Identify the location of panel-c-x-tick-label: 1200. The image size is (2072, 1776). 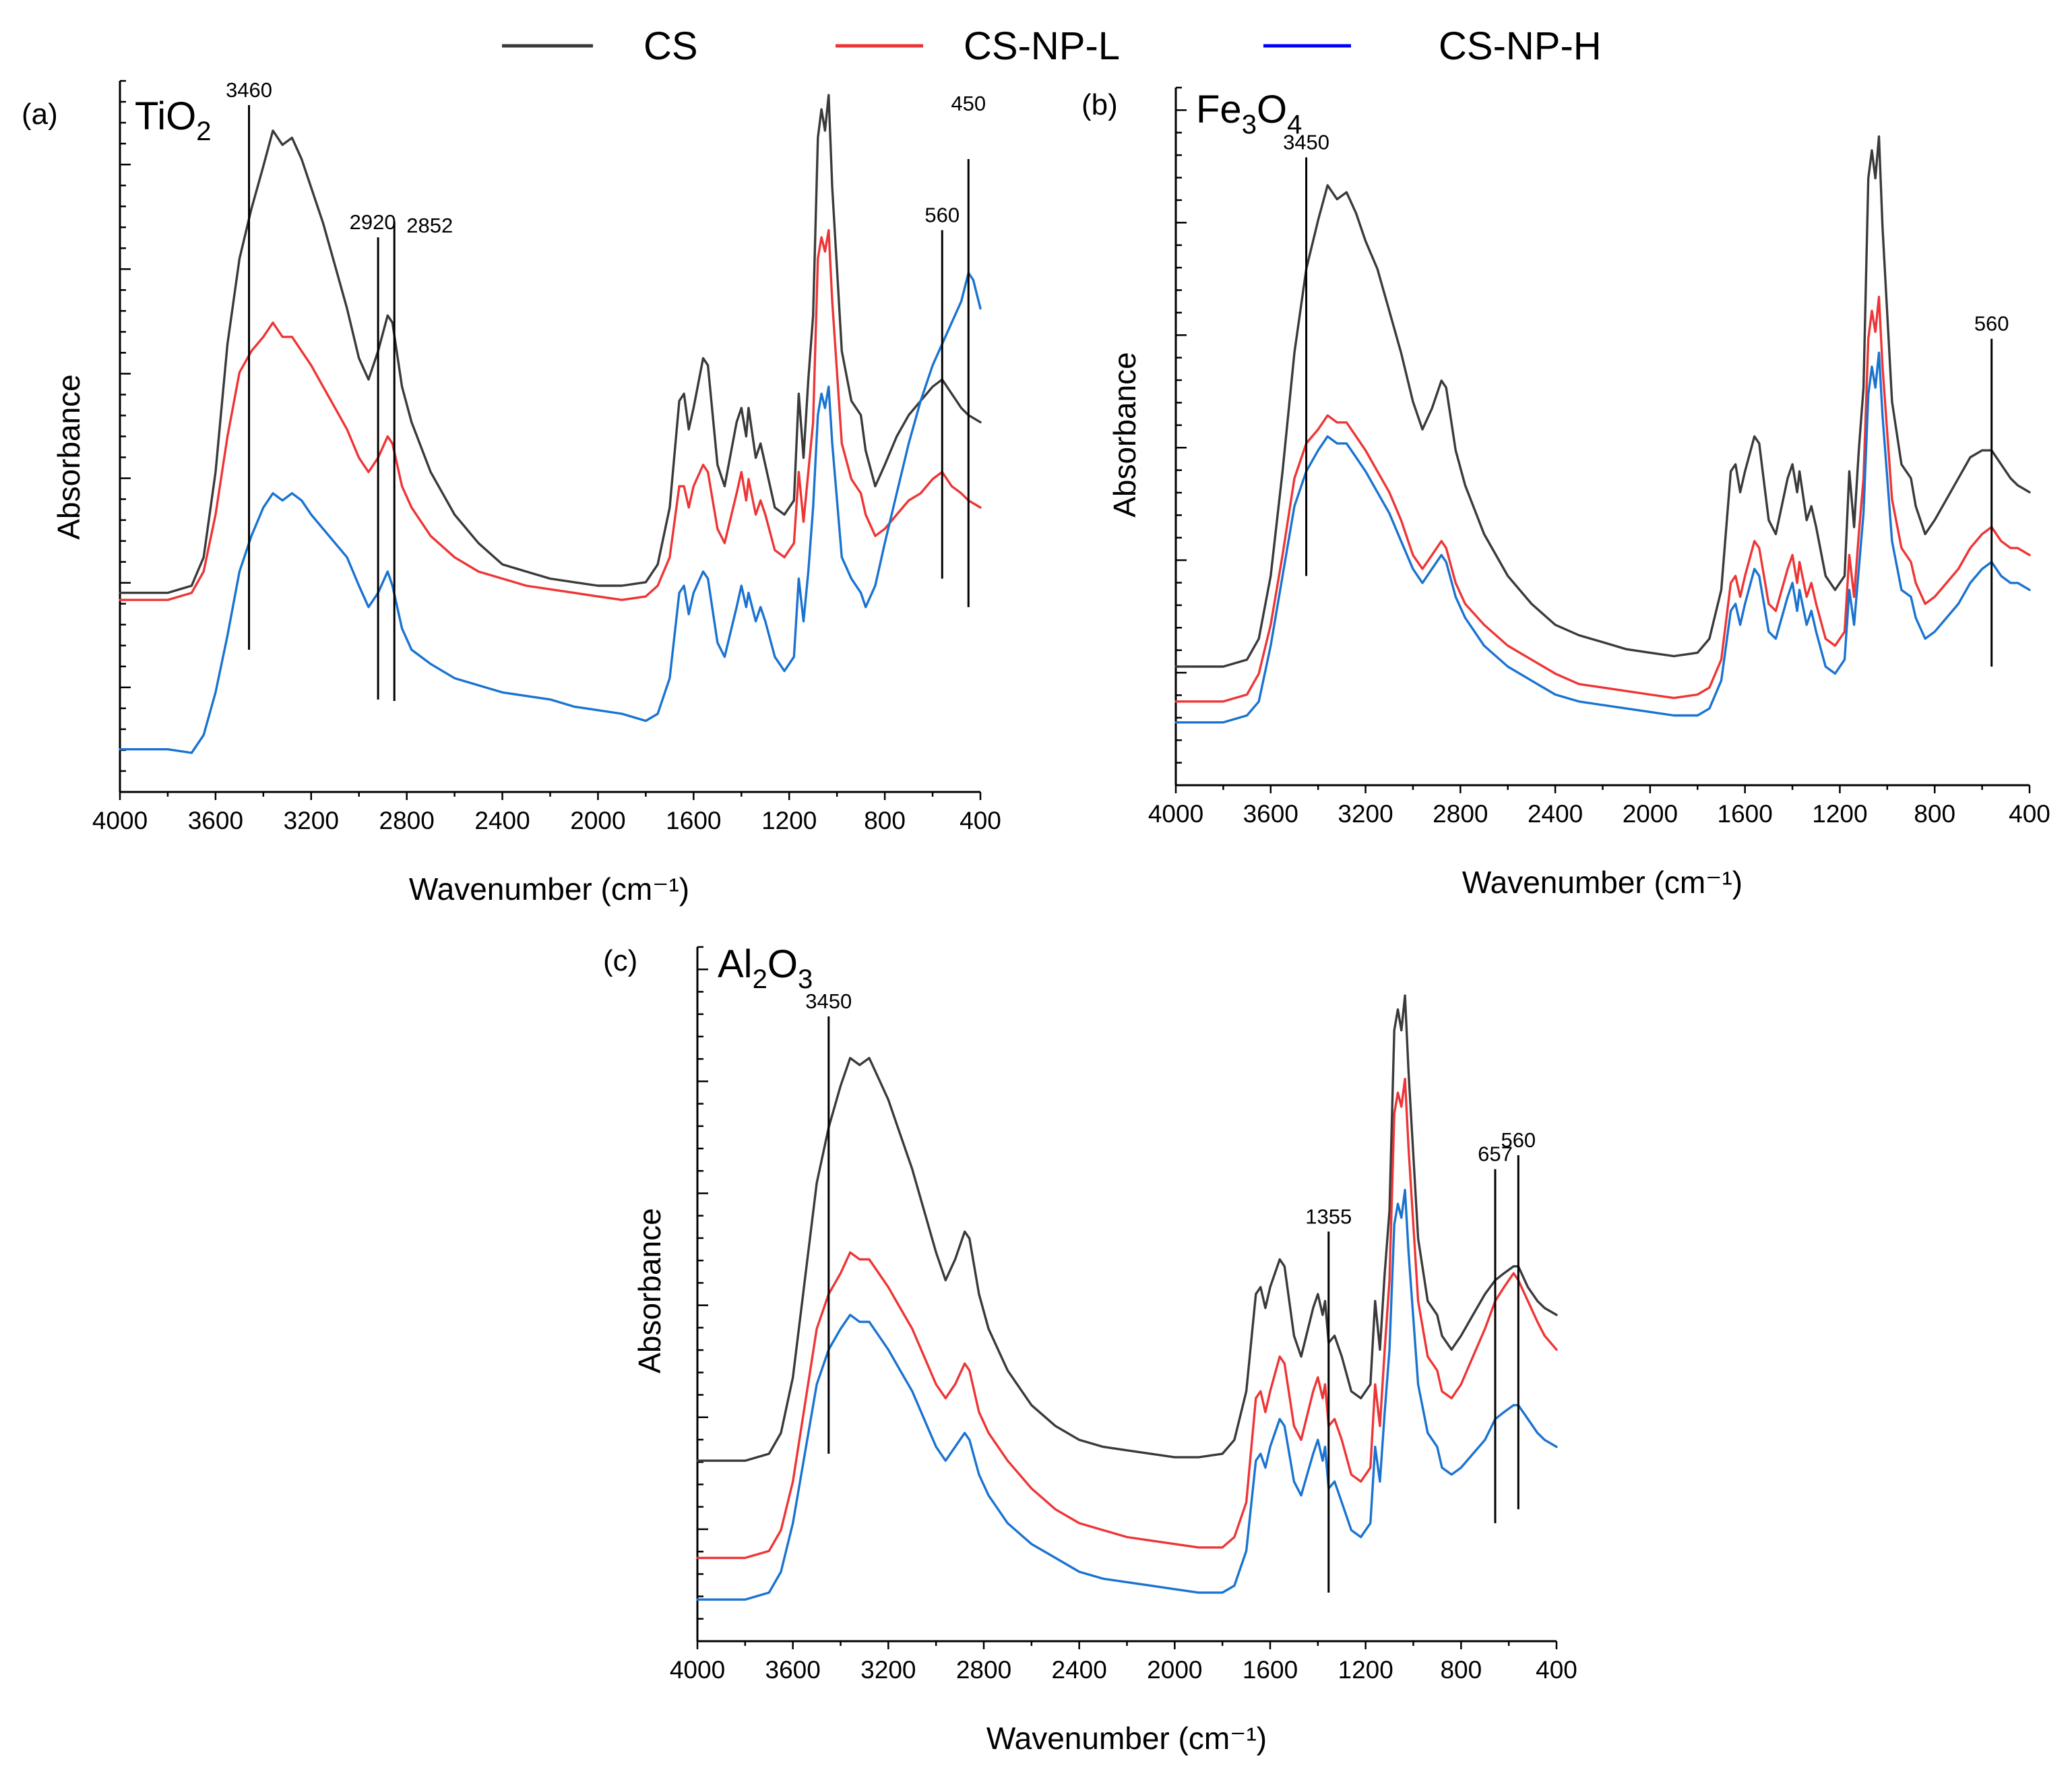
(1365, 1670).